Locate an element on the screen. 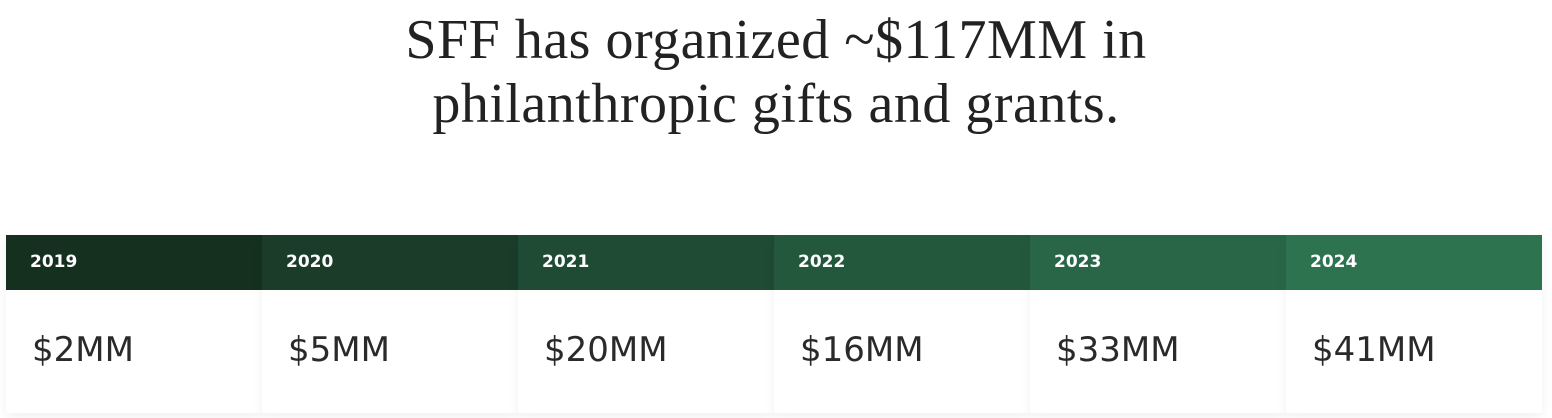 The height and width of the screenshot is (418, 1552). amount-value: $33MM is located at coordinates (1118, 350).